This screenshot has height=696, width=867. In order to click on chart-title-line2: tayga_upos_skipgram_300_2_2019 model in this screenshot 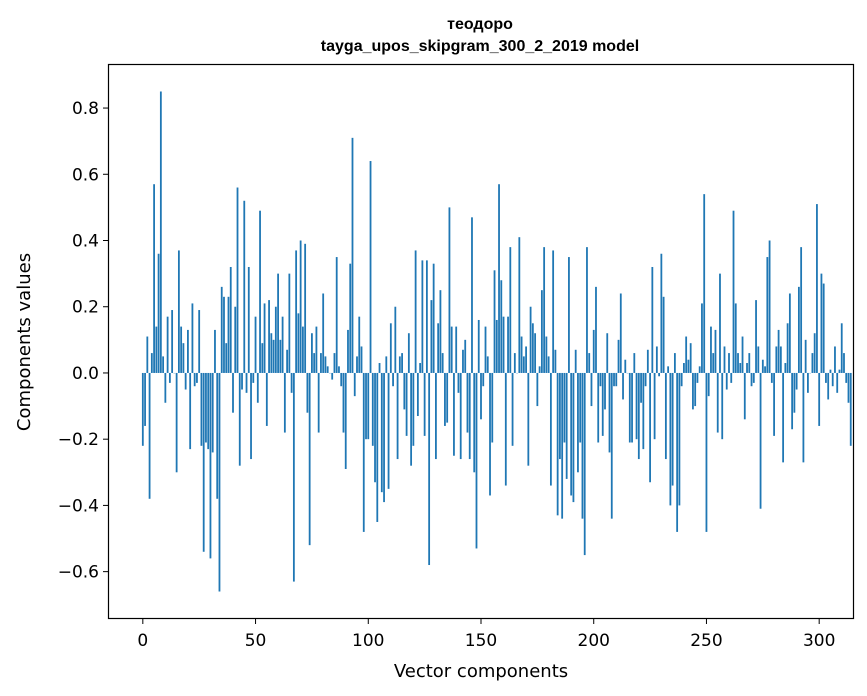, I will do `click(480, 46)`.